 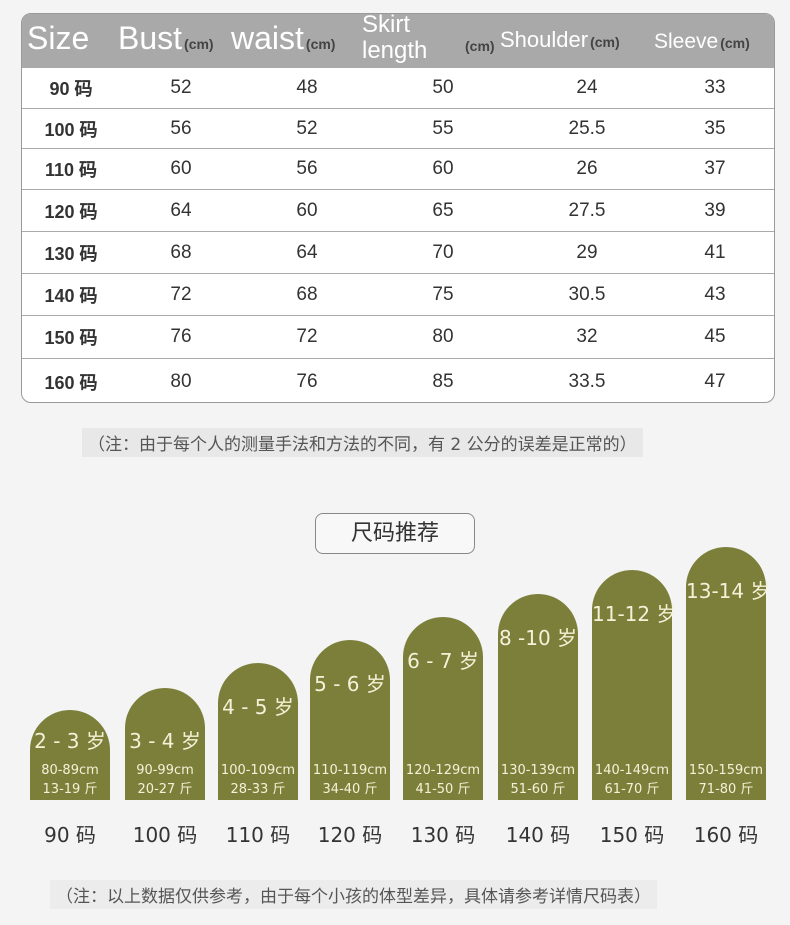 I want to click on header-bust: Bust (cm), so click(x=166, y=38).